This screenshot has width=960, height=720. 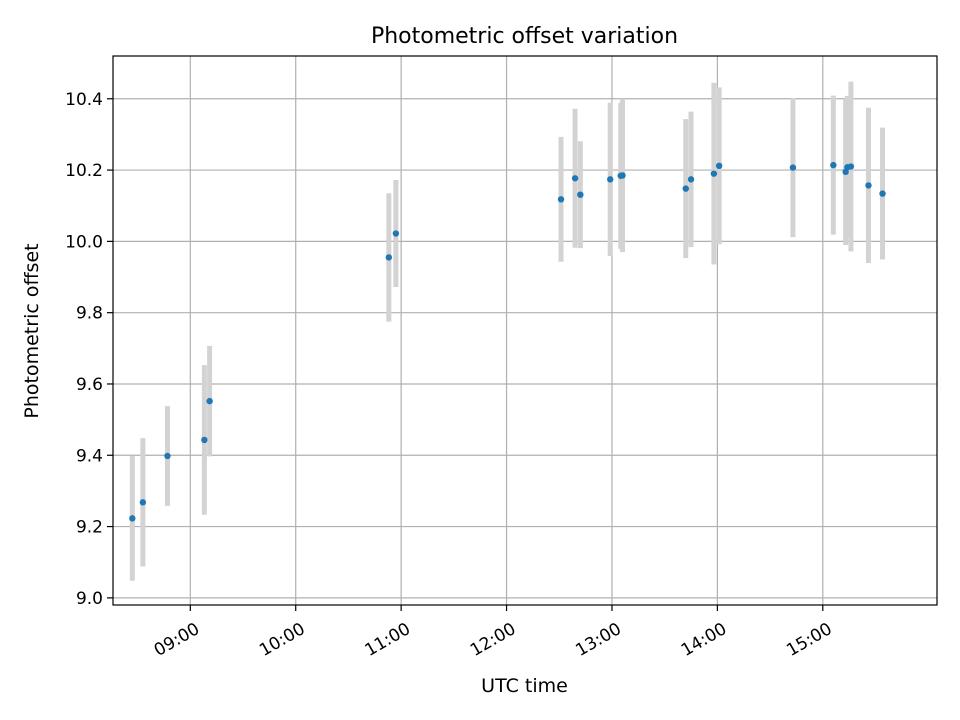 I want to click on y-axis-label: Photometric offset, so click(x=32, y=330).